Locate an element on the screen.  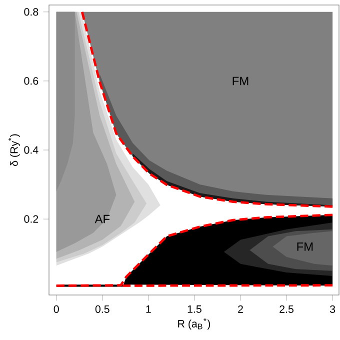
y-tick-label: 0.6 is located at coordinates (31, 81).